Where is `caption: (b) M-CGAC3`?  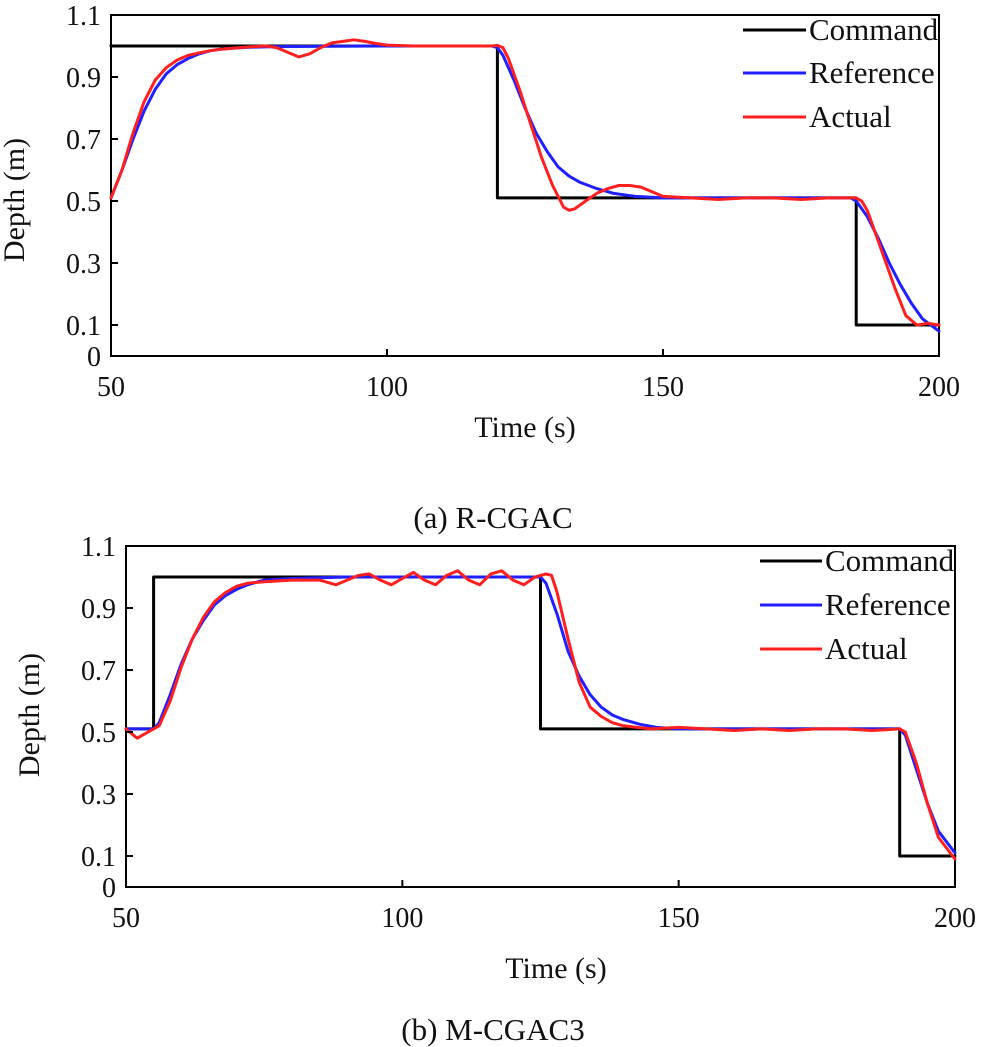
caption: (b) M-CGAC3 is located at coordinates (492, 1029).